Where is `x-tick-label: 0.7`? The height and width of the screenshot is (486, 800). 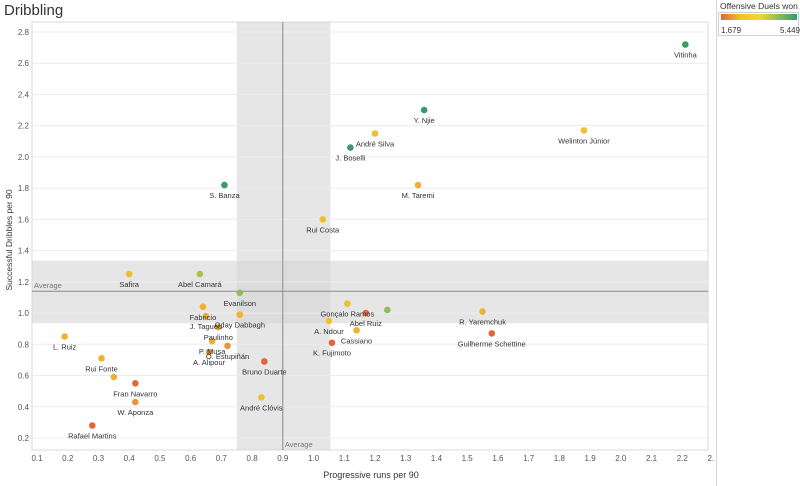 x-tick-label: 0.7 is located at coordinates (222, 458).